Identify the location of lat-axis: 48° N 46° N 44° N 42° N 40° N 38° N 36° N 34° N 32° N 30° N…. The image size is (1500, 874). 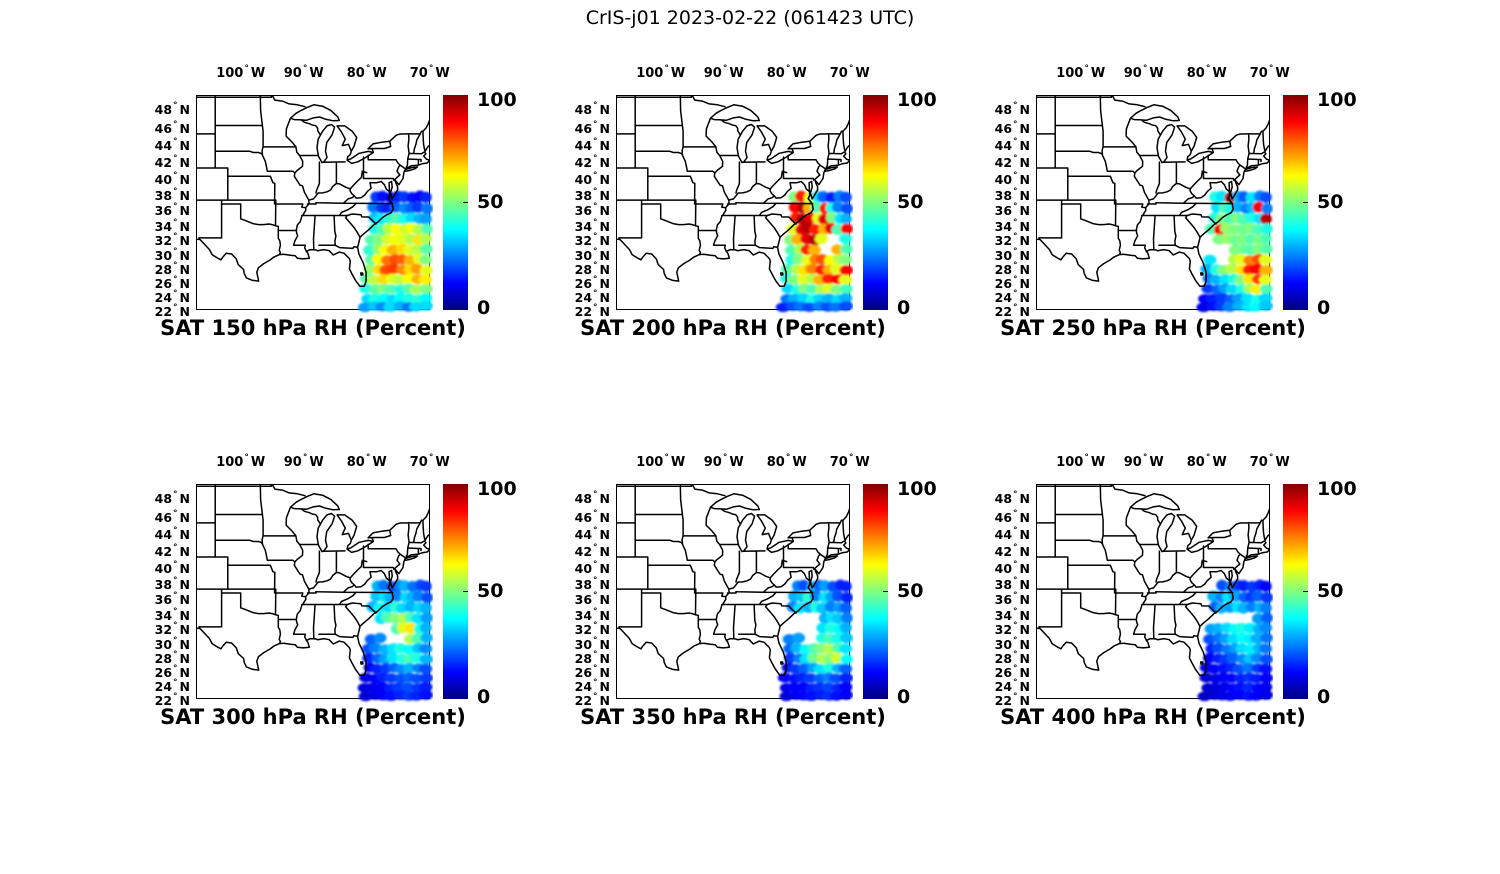
(1002, 595).